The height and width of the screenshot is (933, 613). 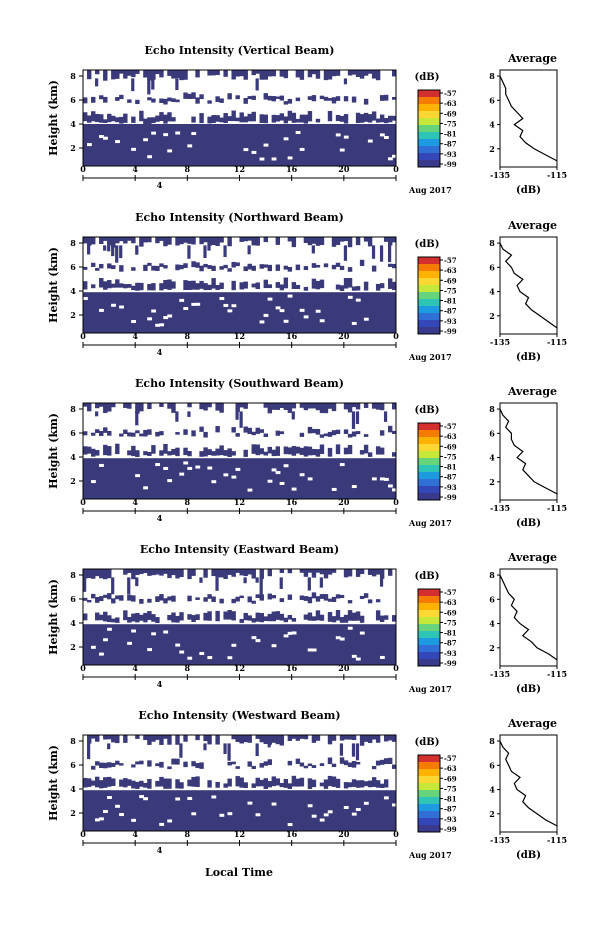 What do you see at coordinates (53, 451) in the screenshot?
I see `height-axis-label: Height (km)` at bounding box center [53, 451].